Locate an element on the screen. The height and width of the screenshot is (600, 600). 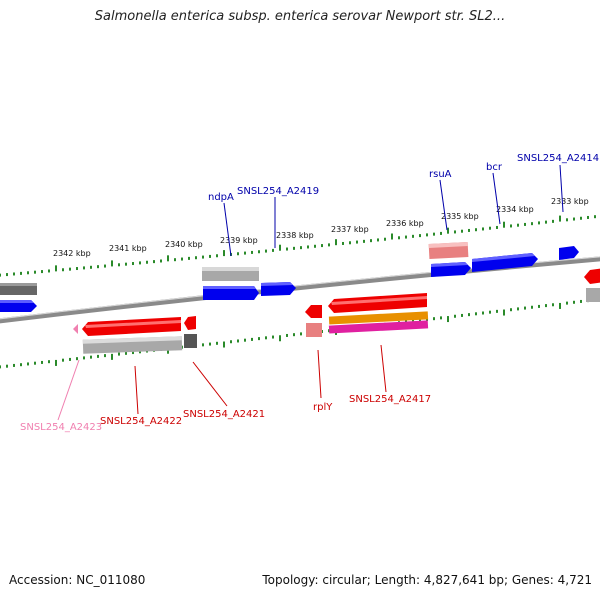
scale-label: 2340 kbp is located at coordinates (184, 244).